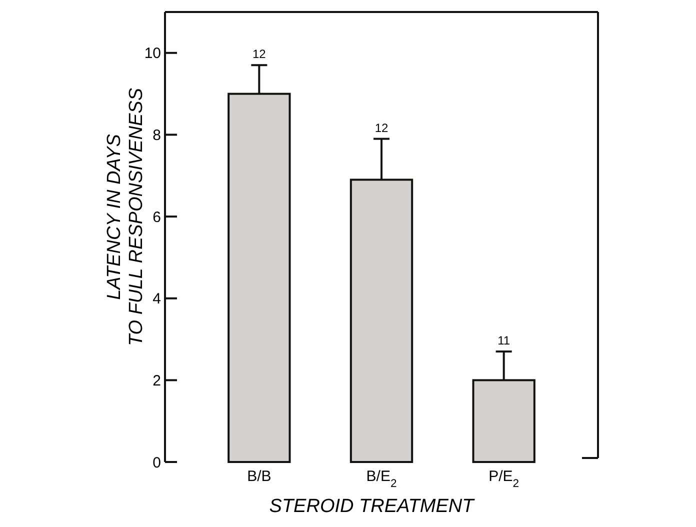 The height and width of the screenshot is (527, 696). What do you see at coordinates (504, 341) in the screenshot?
I see `annotation: 11` at bounding box center [504, 341].